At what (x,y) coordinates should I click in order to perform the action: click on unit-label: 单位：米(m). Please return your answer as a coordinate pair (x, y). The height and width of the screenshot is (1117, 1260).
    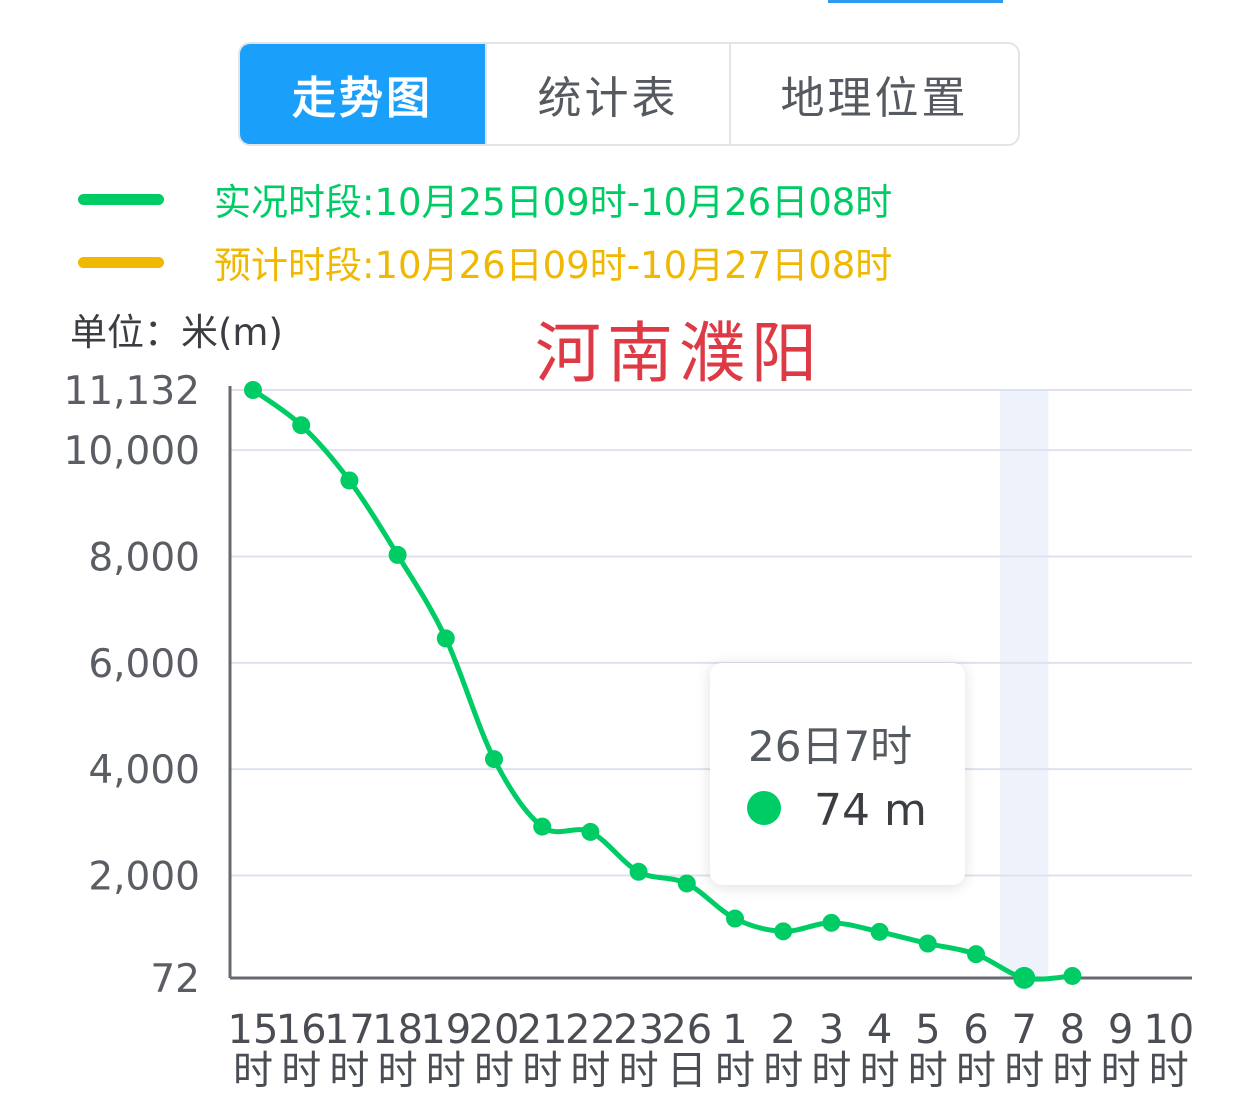
    Looking at the image, I should click on (176, 332).